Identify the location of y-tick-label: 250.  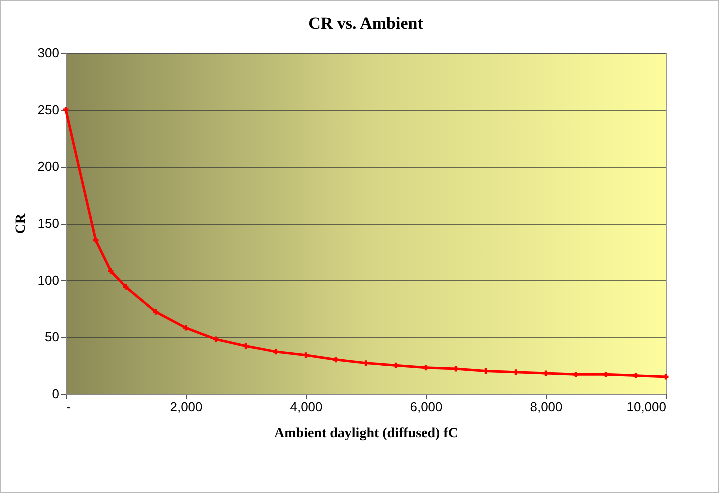
(49, 110).